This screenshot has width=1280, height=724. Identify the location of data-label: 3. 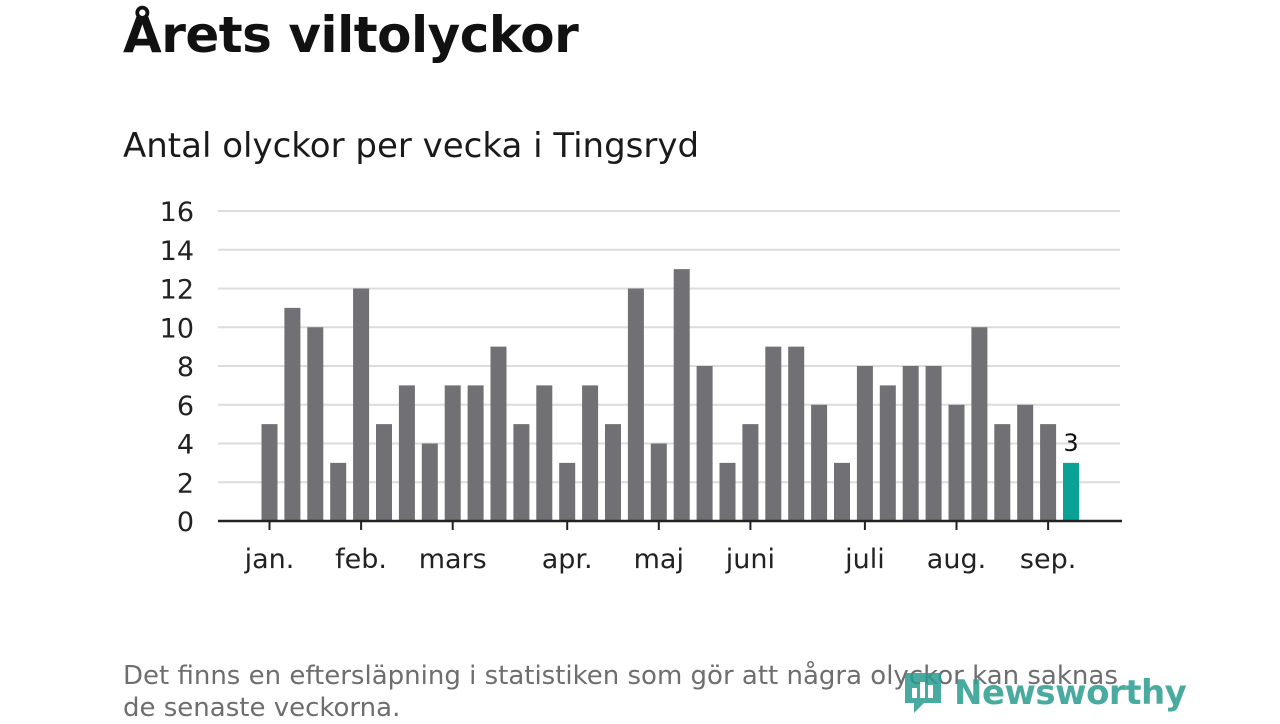
(1070, 443).